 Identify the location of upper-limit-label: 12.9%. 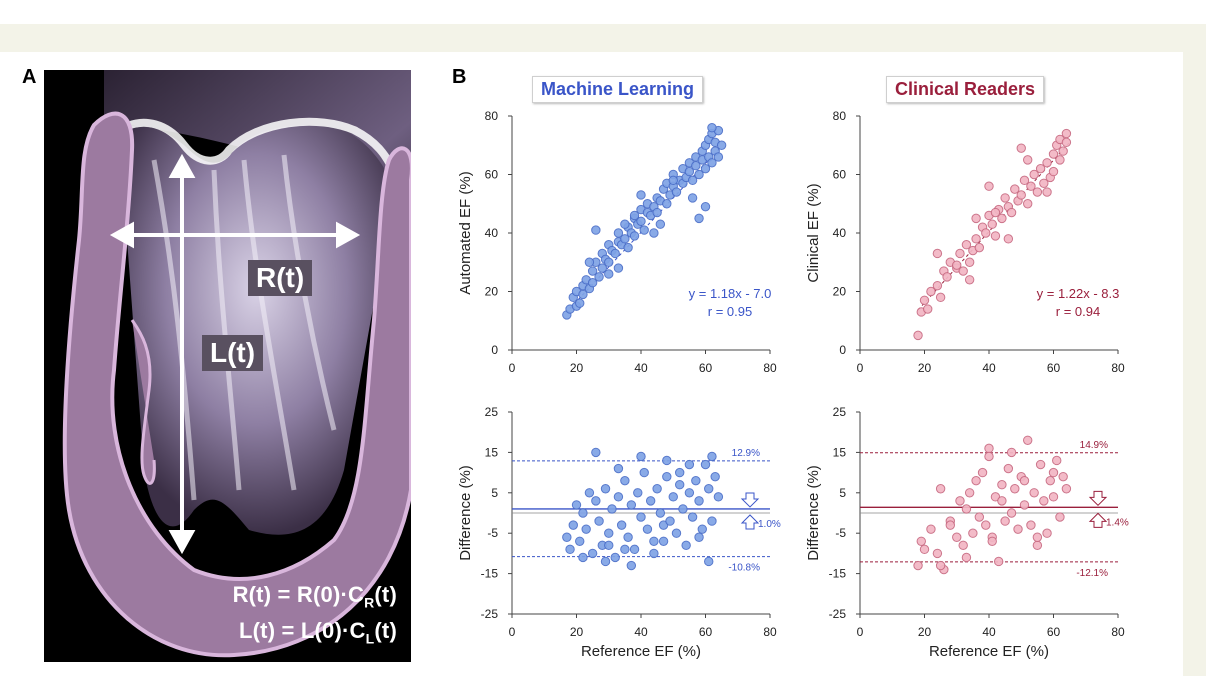
(746, 453).